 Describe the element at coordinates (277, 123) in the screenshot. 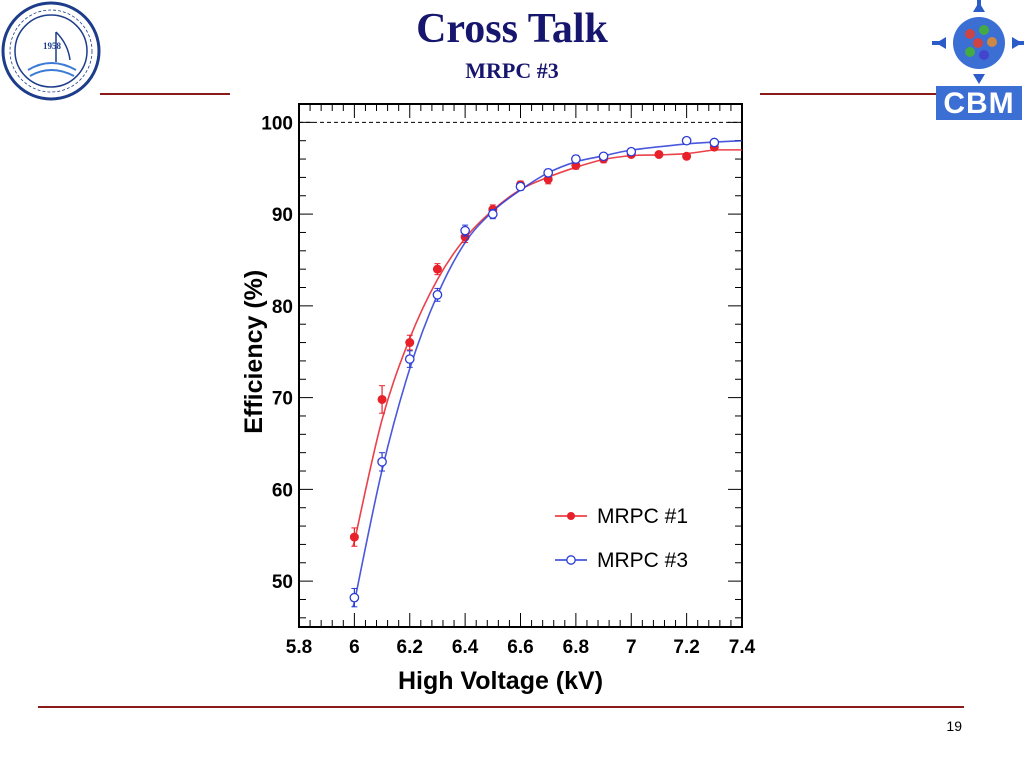

I see `y-tick-label: 100` at that location.